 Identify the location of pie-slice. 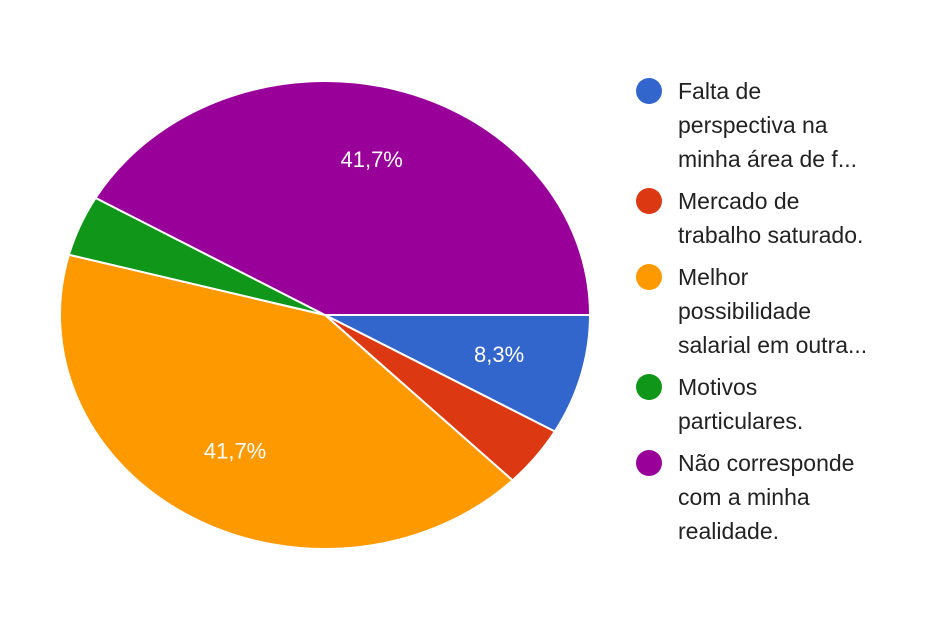
(458, 373).